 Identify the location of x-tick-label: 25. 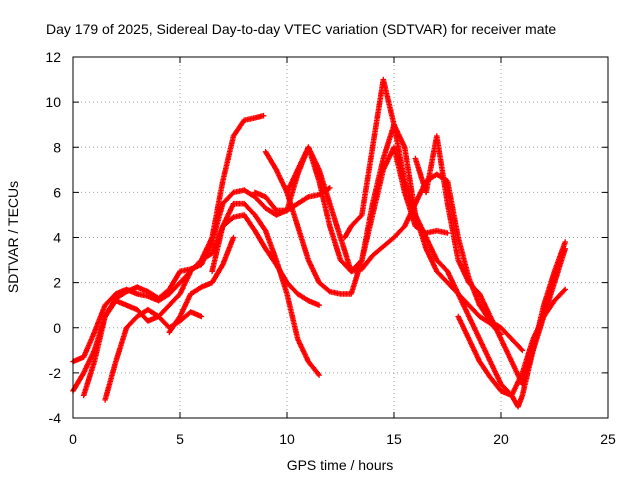
(608, 439).